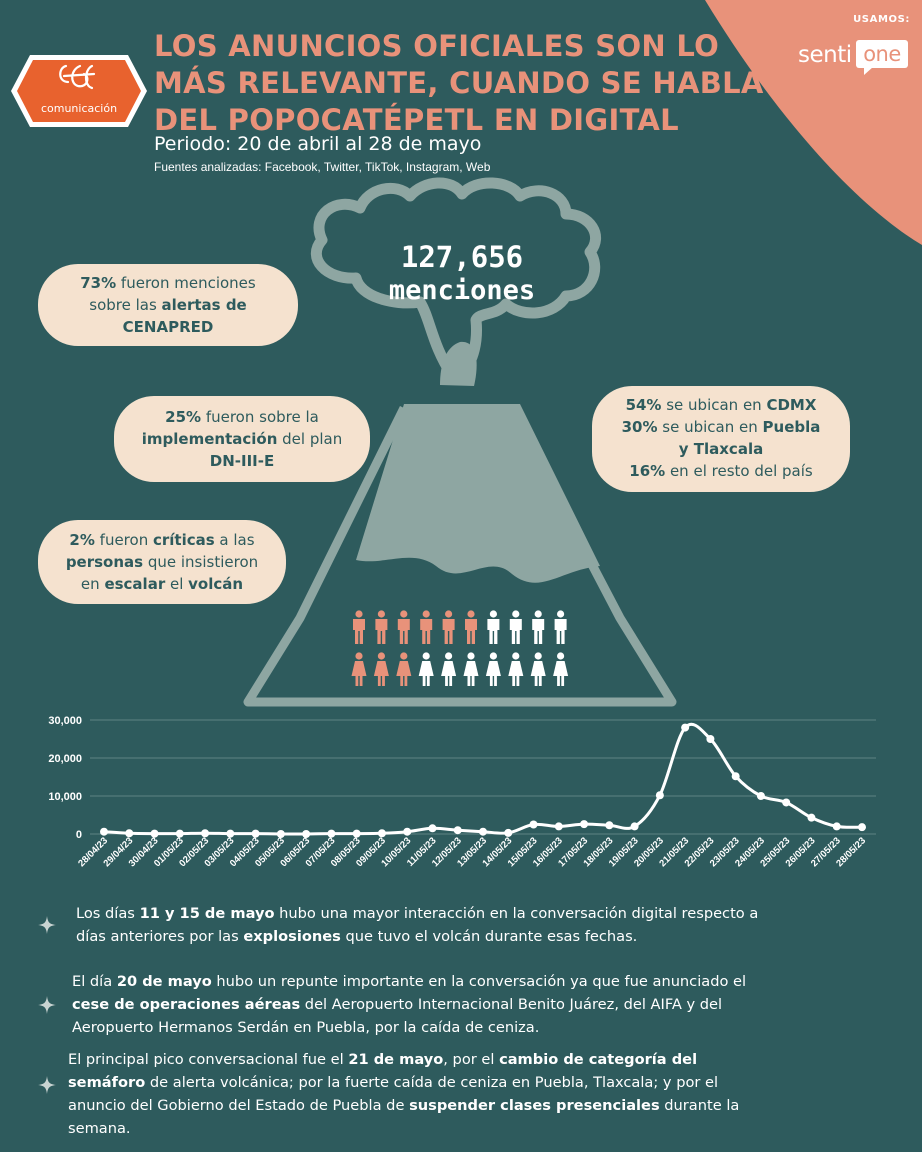 Image resolution: width=922 pixels, height=1152 pixels. I want to click on stat-alertas-text-1: fueron menciones, so click(186, 283).